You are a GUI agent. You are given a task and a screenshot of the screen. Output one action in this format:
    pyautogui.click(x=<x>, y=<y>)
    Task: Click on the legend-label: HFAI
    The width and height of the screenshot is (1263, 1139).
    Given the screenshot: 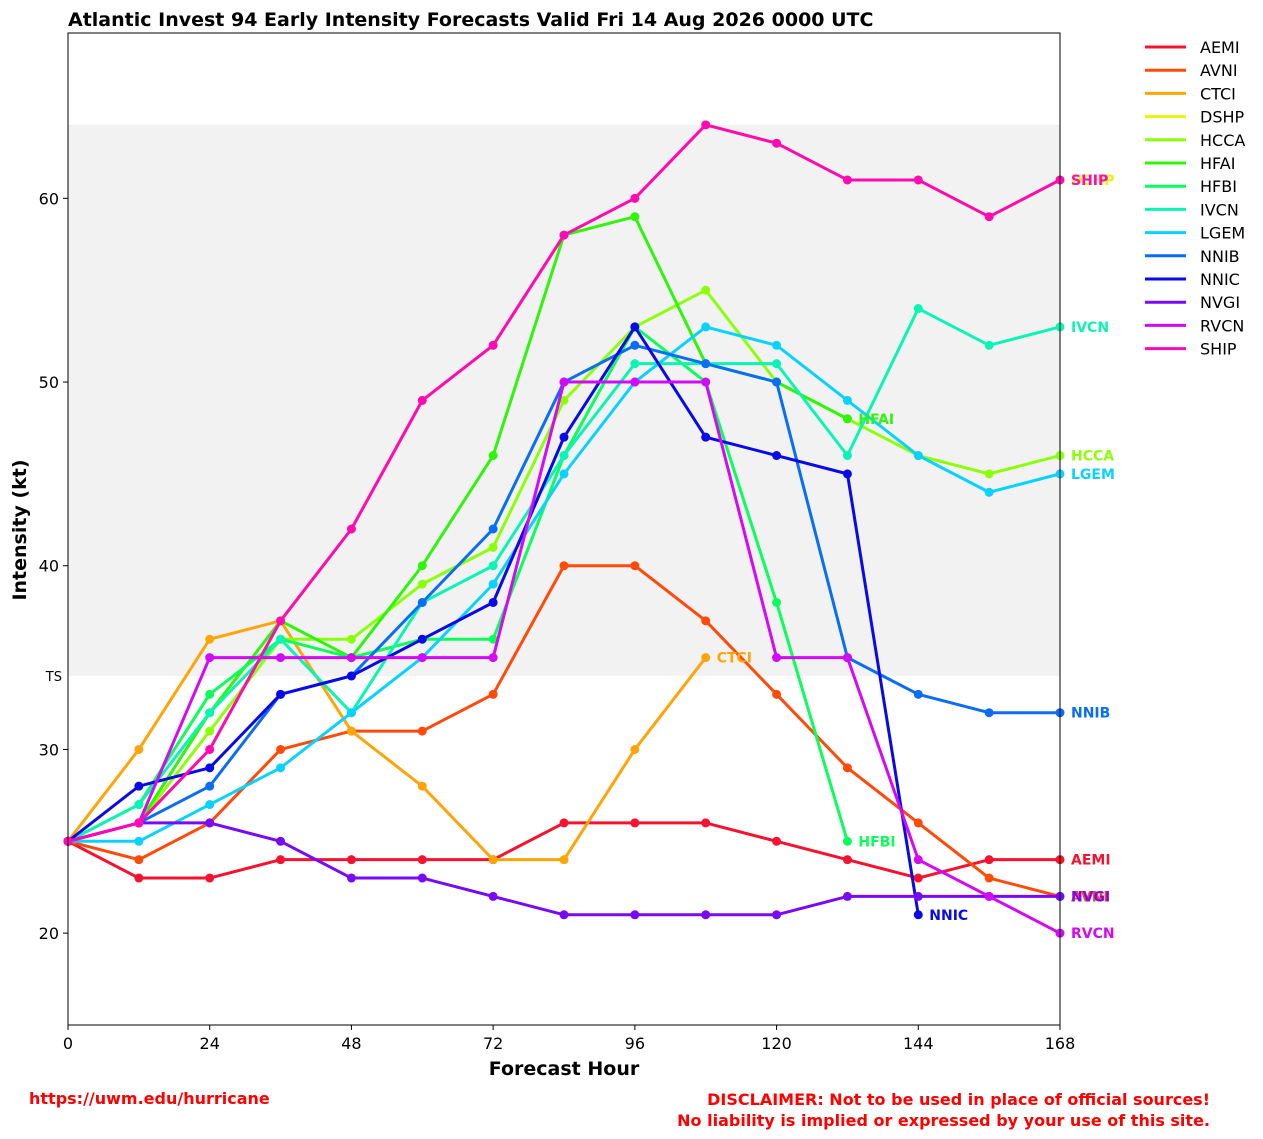 What is the action you would take?
    pyautogui.click(x=1217, y=163)
    